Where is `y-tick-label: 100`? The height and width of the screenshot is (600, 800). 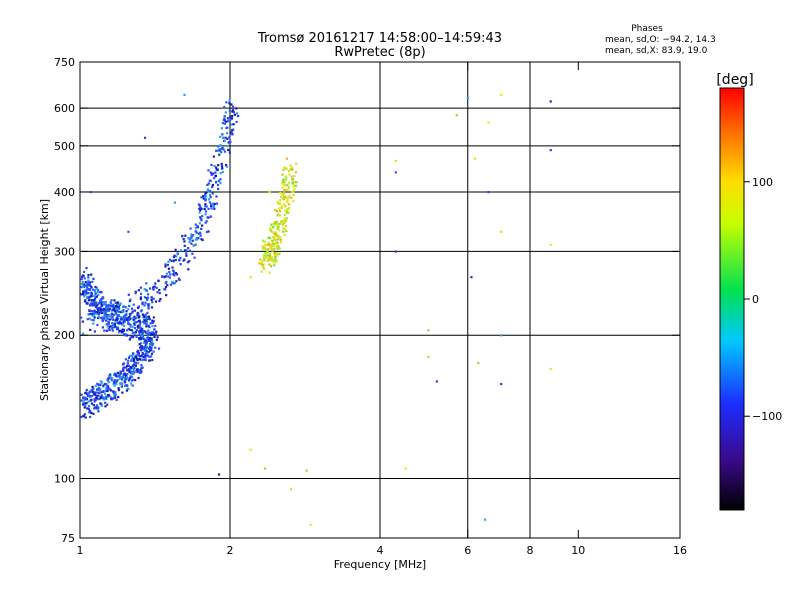 y-tick-label: 100 is located at coordinates (64, 479).